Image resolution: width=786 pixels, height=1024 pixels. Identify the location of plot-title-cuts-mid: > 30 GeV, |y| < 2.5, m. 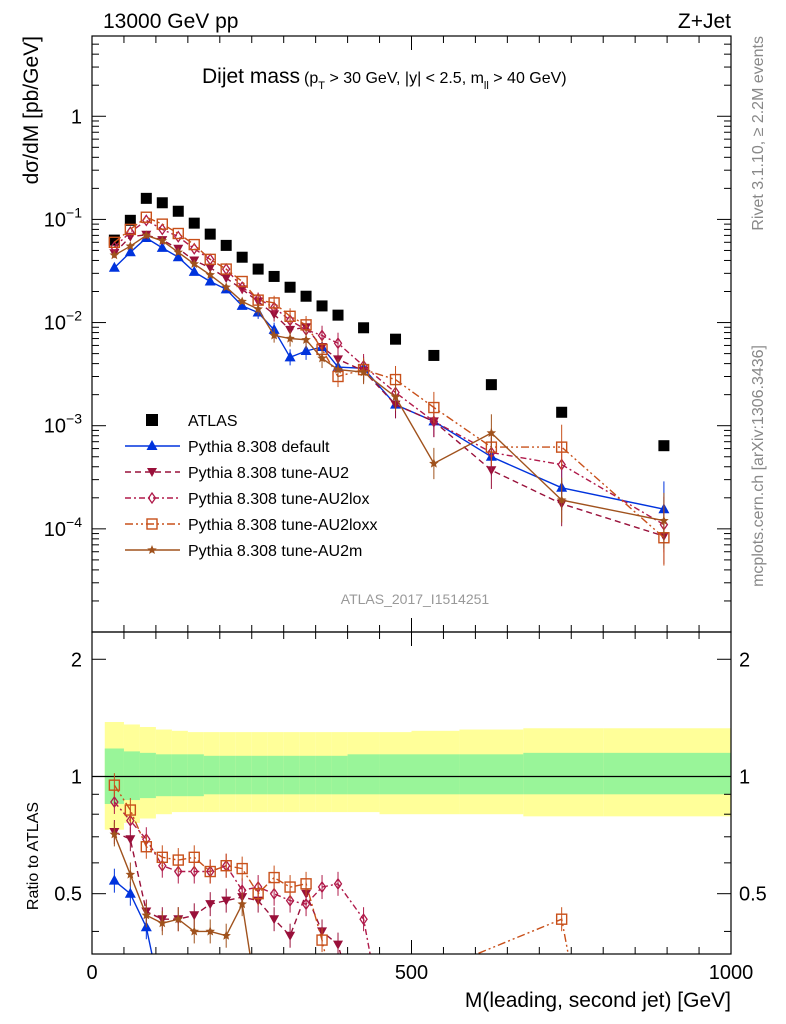
(404, 78).